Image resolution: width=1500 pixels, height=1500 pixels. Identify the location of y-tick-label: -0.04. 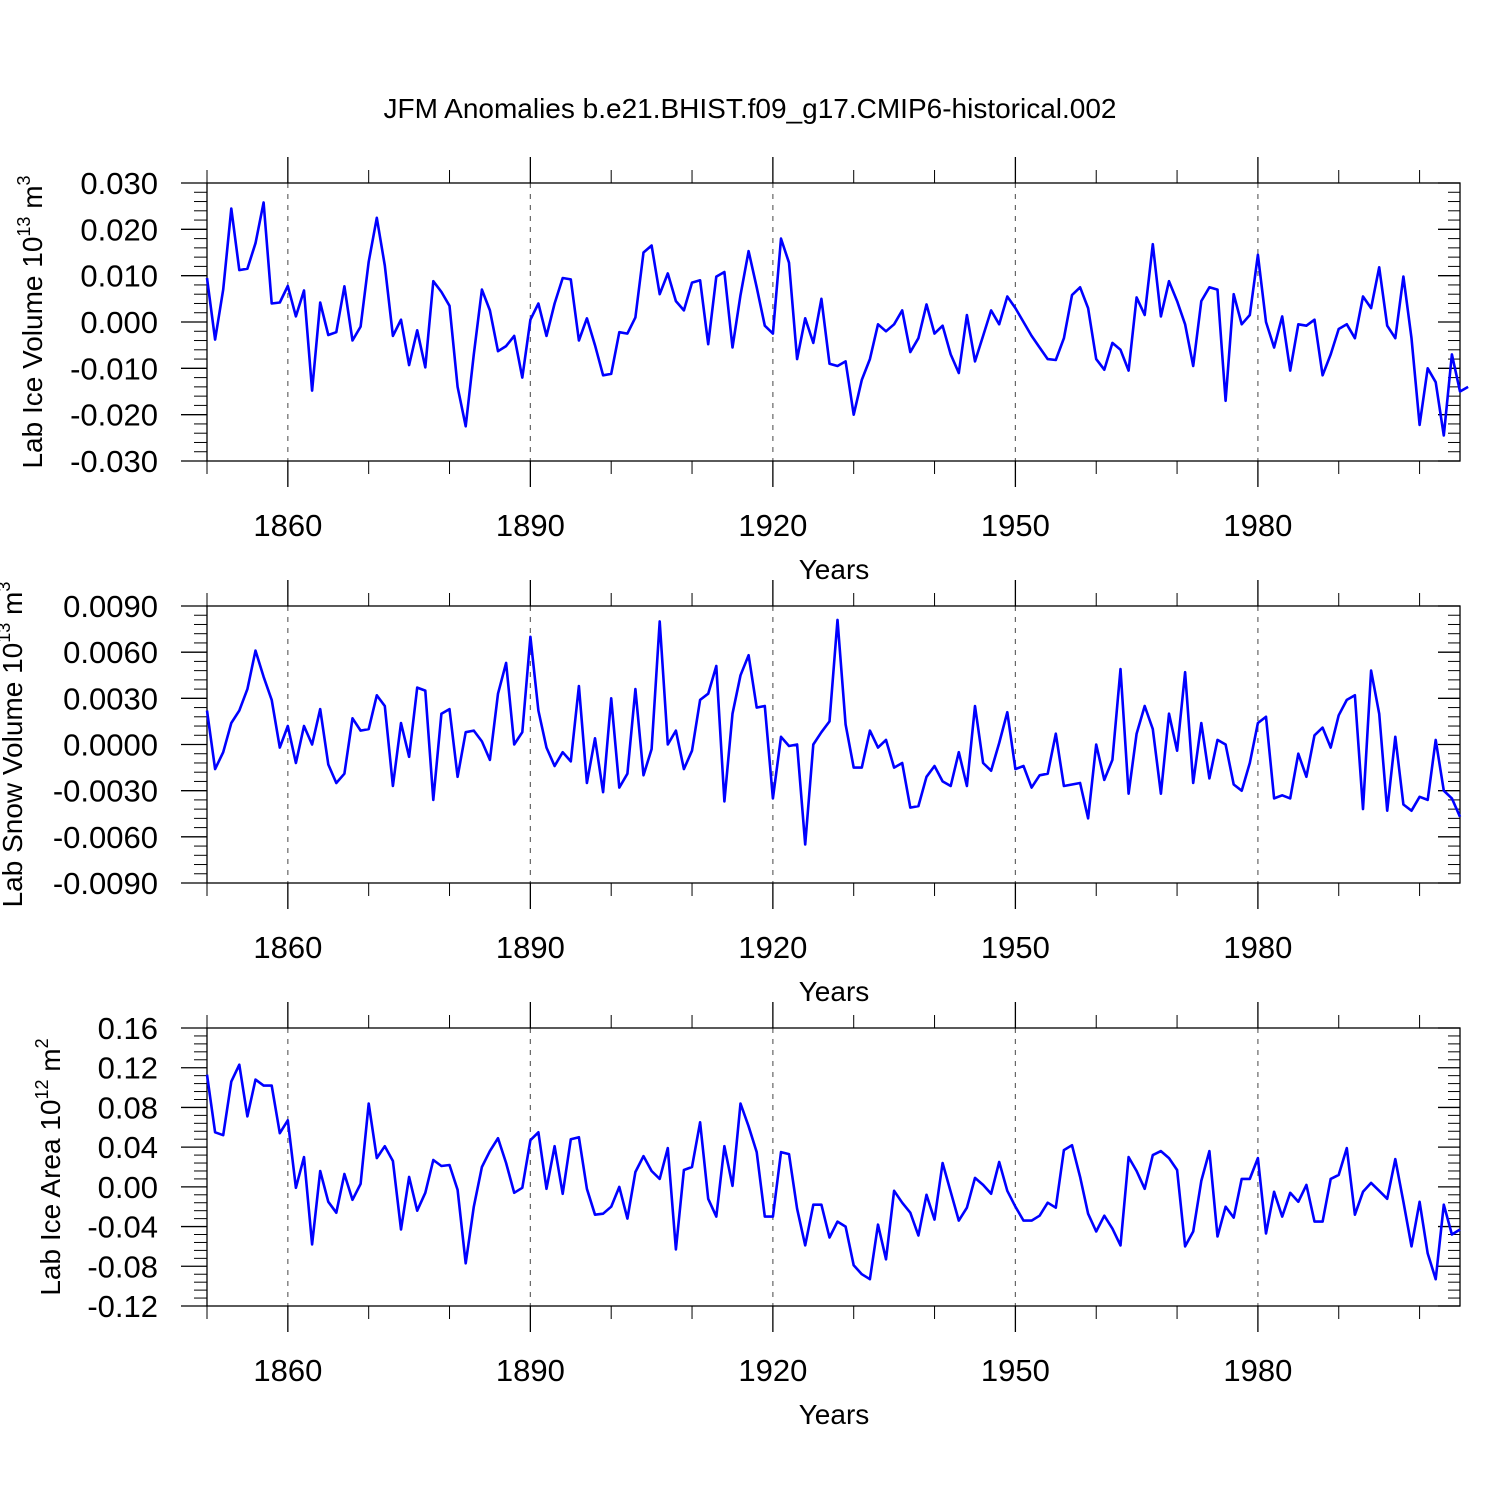
(122, 1227).